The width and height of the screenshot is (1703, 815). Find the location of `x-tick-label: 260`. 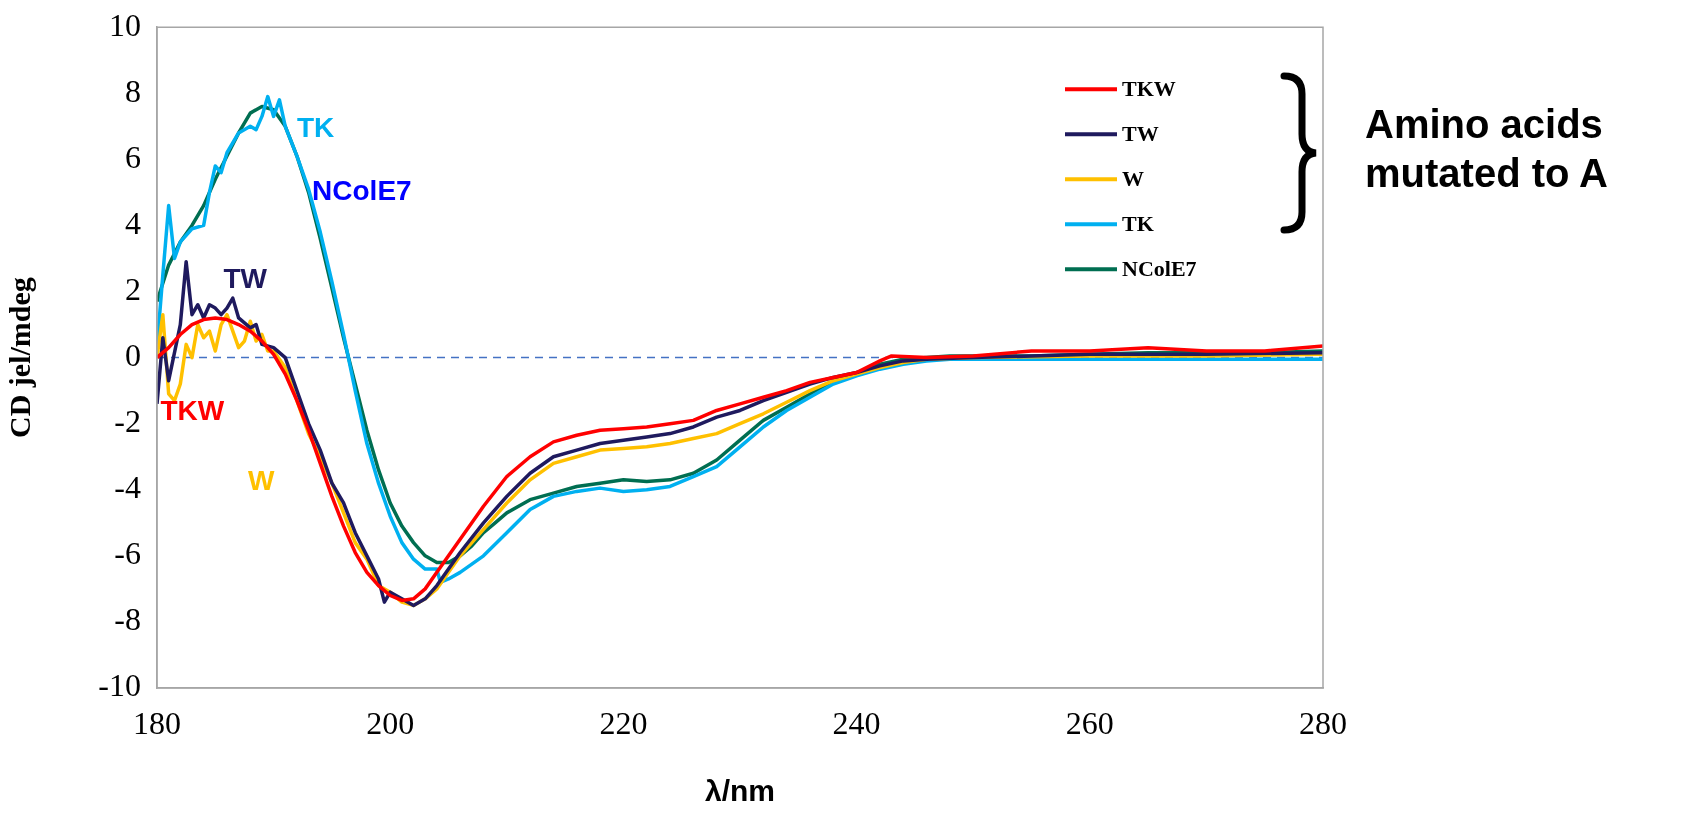

x-tick-label: 260 is located at coordinates (1089, 722).